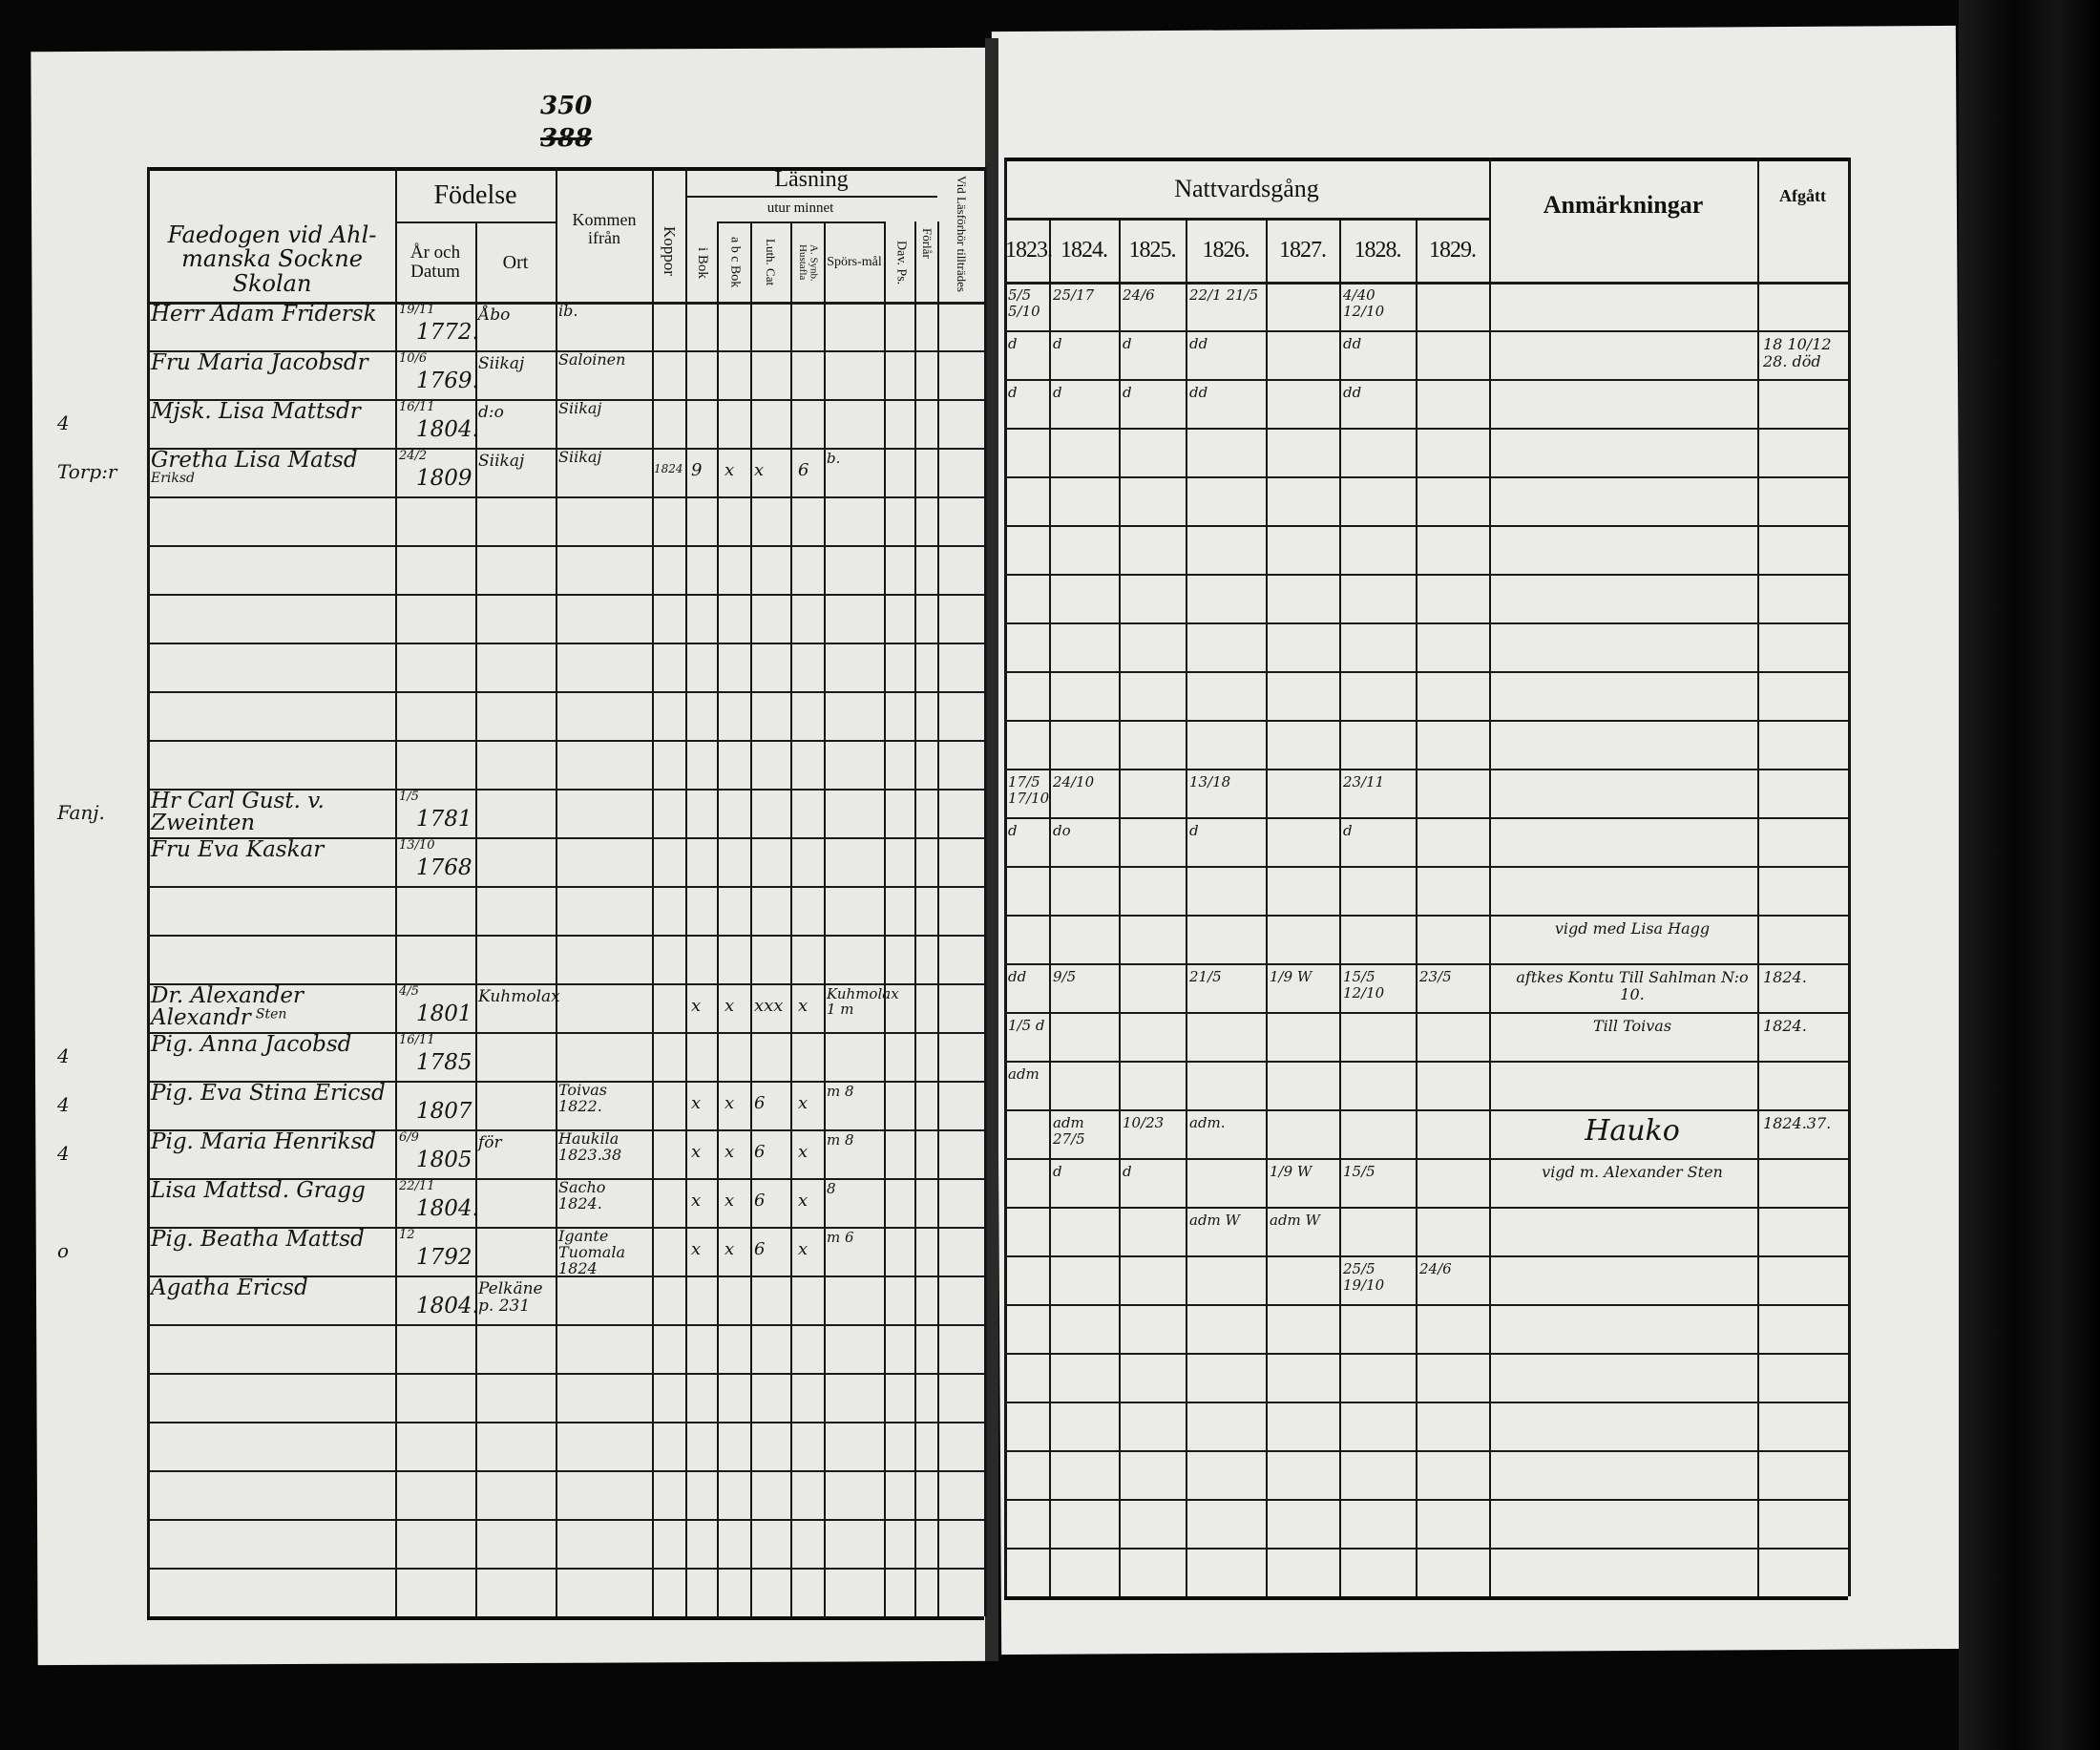 This screenshot has width=2100, height=1750. What do you see at coordinates (1435, 1268) in the screenshot?
I see `communion-date: 24/6` at bounding box center [1435, 1268].